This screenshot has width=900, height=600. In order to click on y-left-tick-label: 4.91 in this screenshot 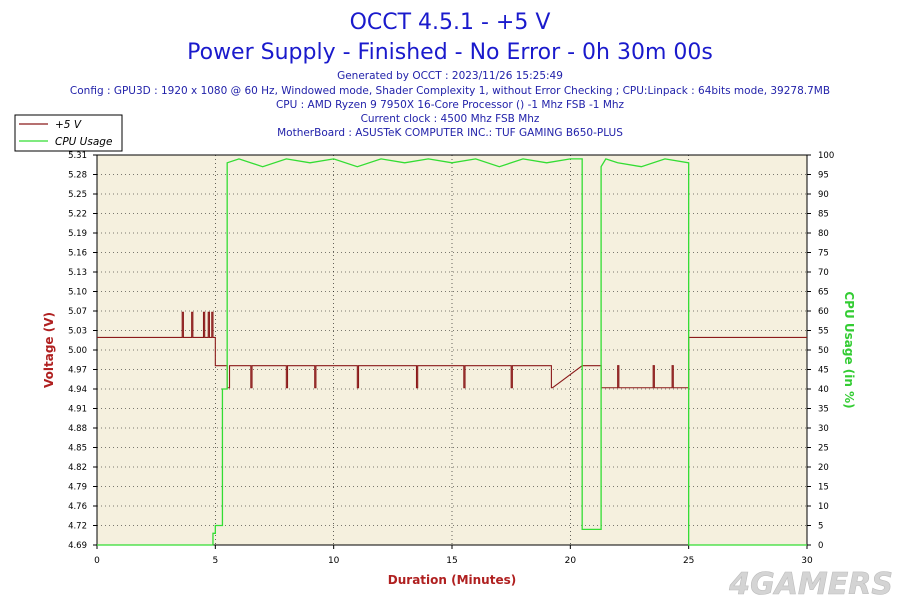, I will do `click(77, 410)`.